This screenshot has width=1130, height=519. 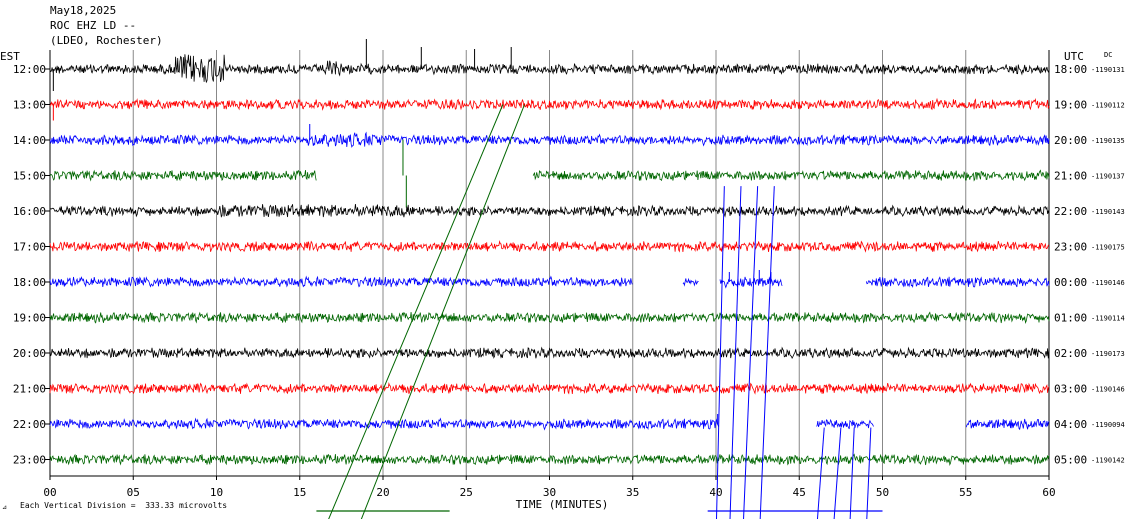 I want to click on est-label: 15:00, so click(x=29, y=176).